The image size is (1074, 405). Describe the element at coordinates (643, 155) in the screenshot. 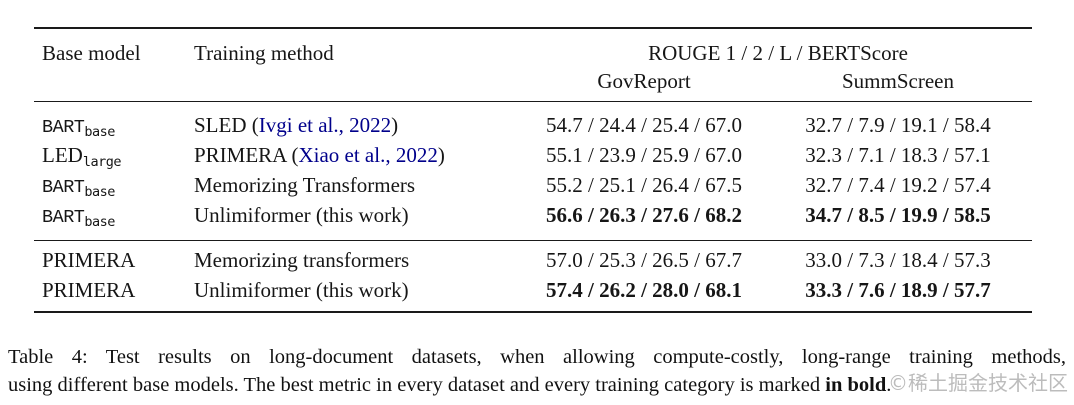

I see `govreport-metrics-cell: 55.1 / 23.9 / 25.9 / 67.0` at that location.